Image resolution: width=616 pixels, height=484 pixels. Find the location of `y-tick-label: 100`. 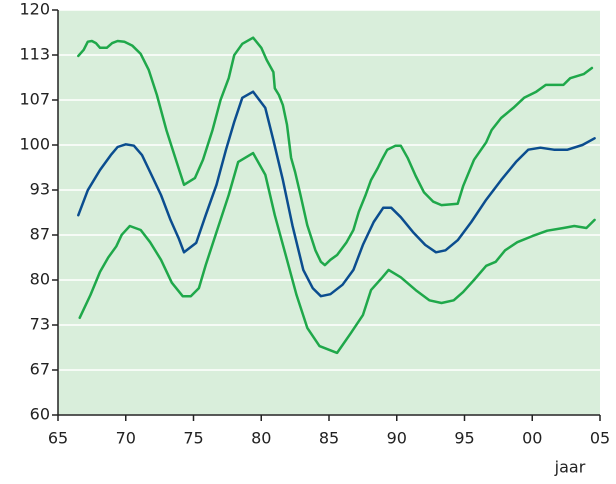

y-tick-label: 100 is located at coordinates (34, 144).